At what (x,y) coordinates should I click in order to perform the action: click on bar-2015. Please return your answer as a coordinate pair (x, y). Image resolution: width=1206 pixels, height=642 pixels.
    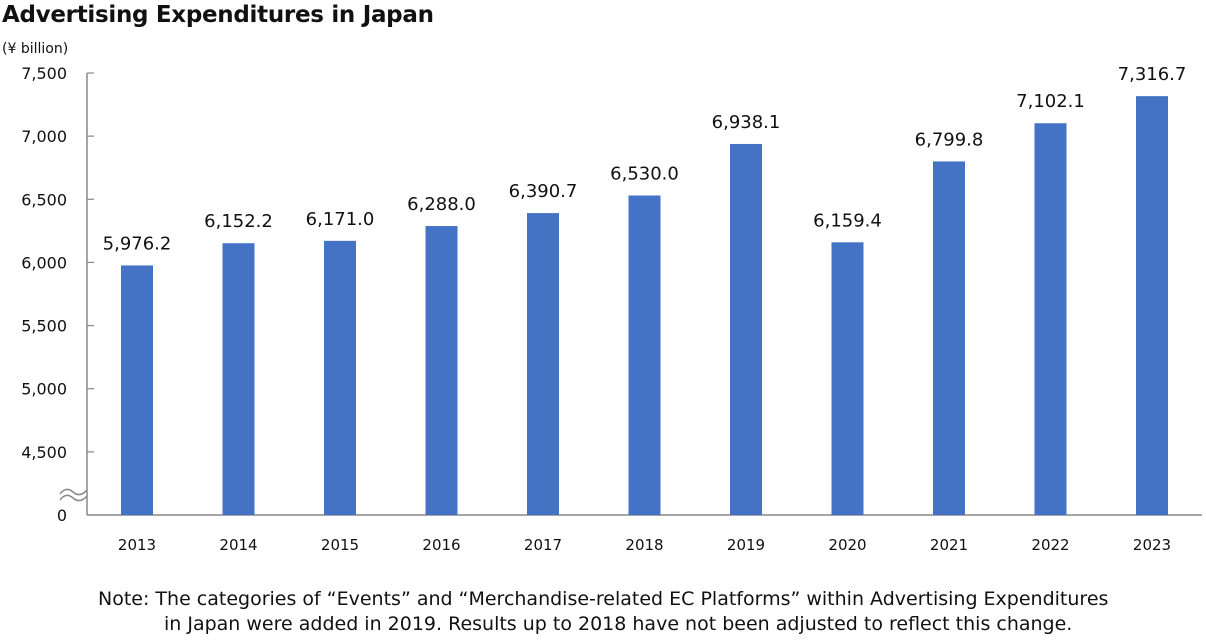
    Looking at the image, I should click on (340, 377).